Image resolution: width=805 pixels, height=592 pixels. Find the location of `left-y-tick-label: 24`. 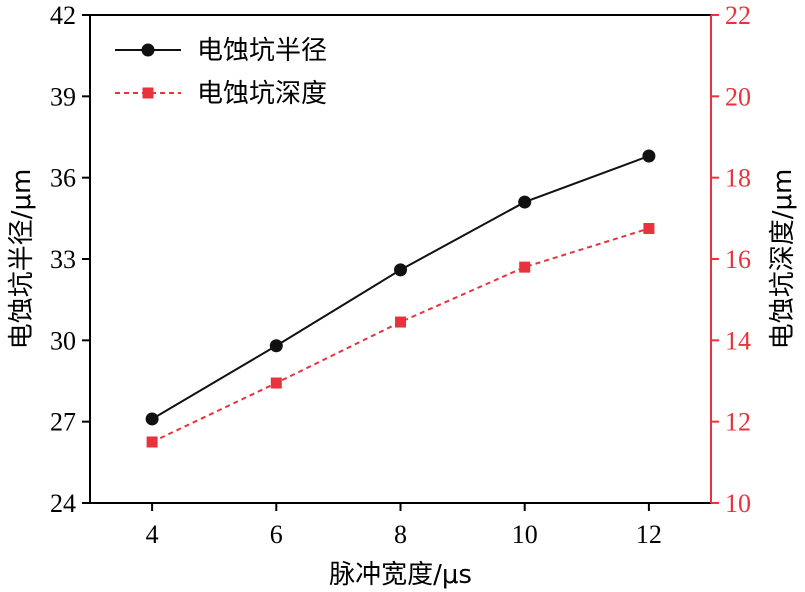

left-y-tick-label: 24 is located at coordinates (63, 503).